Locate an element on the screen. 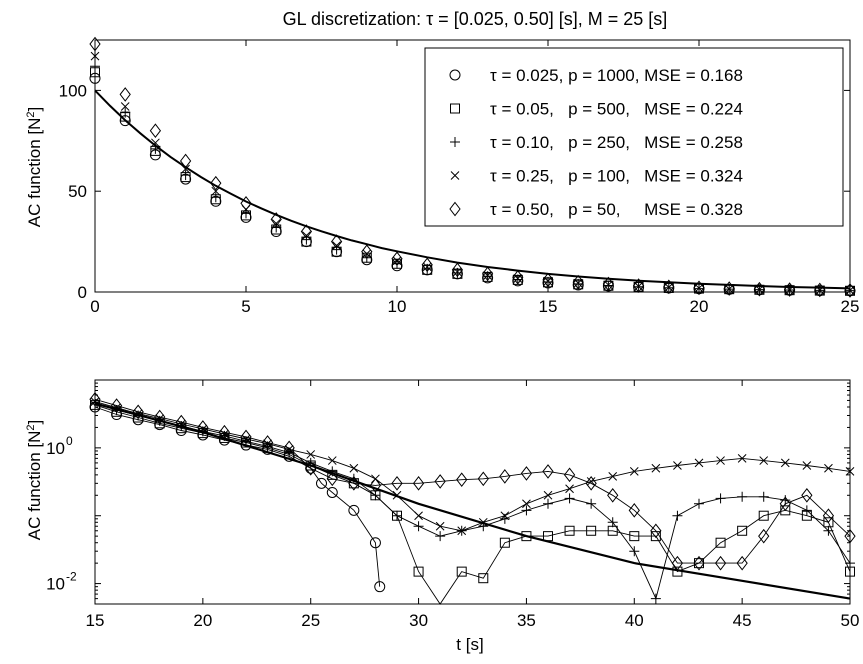 This screenshot has width=863, height=664. bottom-x-tick-label: 15 is located at coordinates (95, 620).